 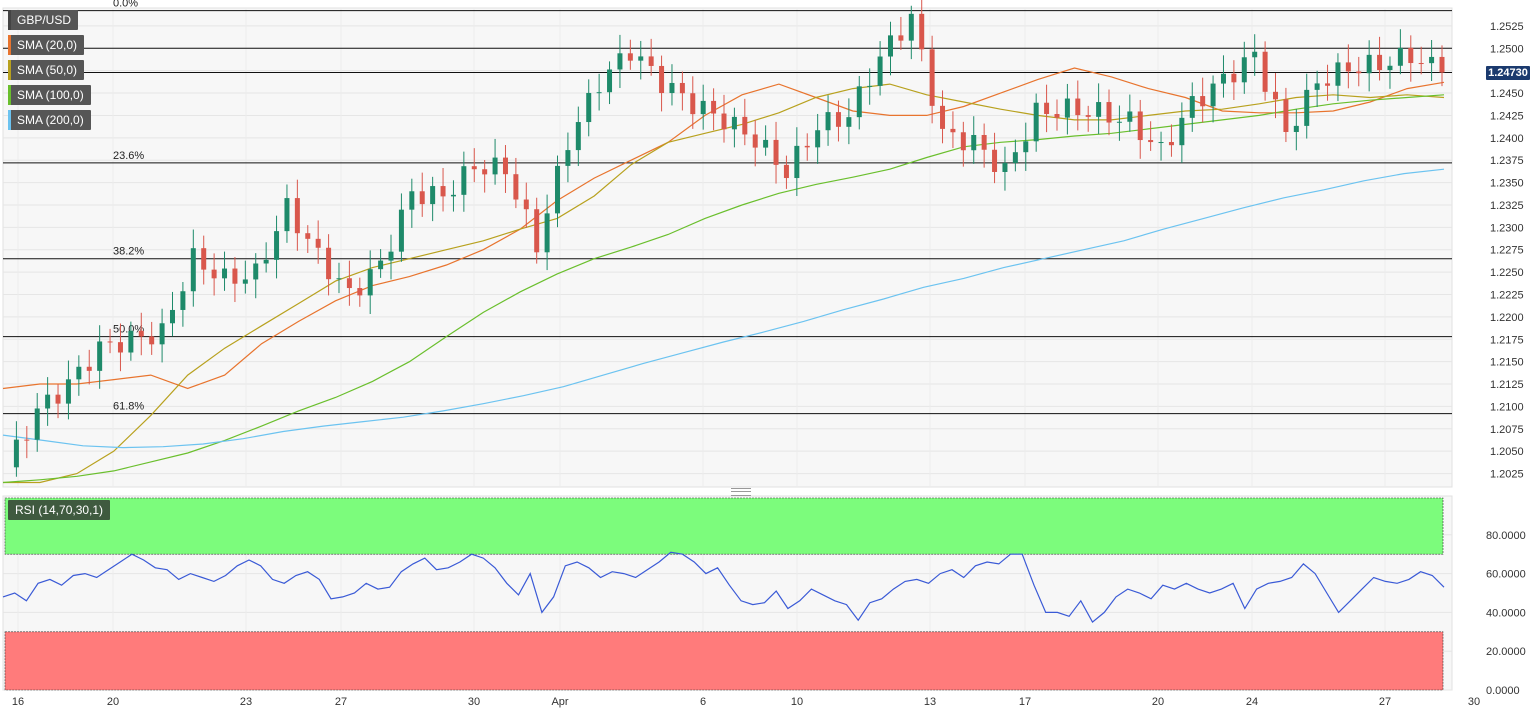 I want to click on legend-sma-50: SMA (50,0), so click(x=46, y=70).